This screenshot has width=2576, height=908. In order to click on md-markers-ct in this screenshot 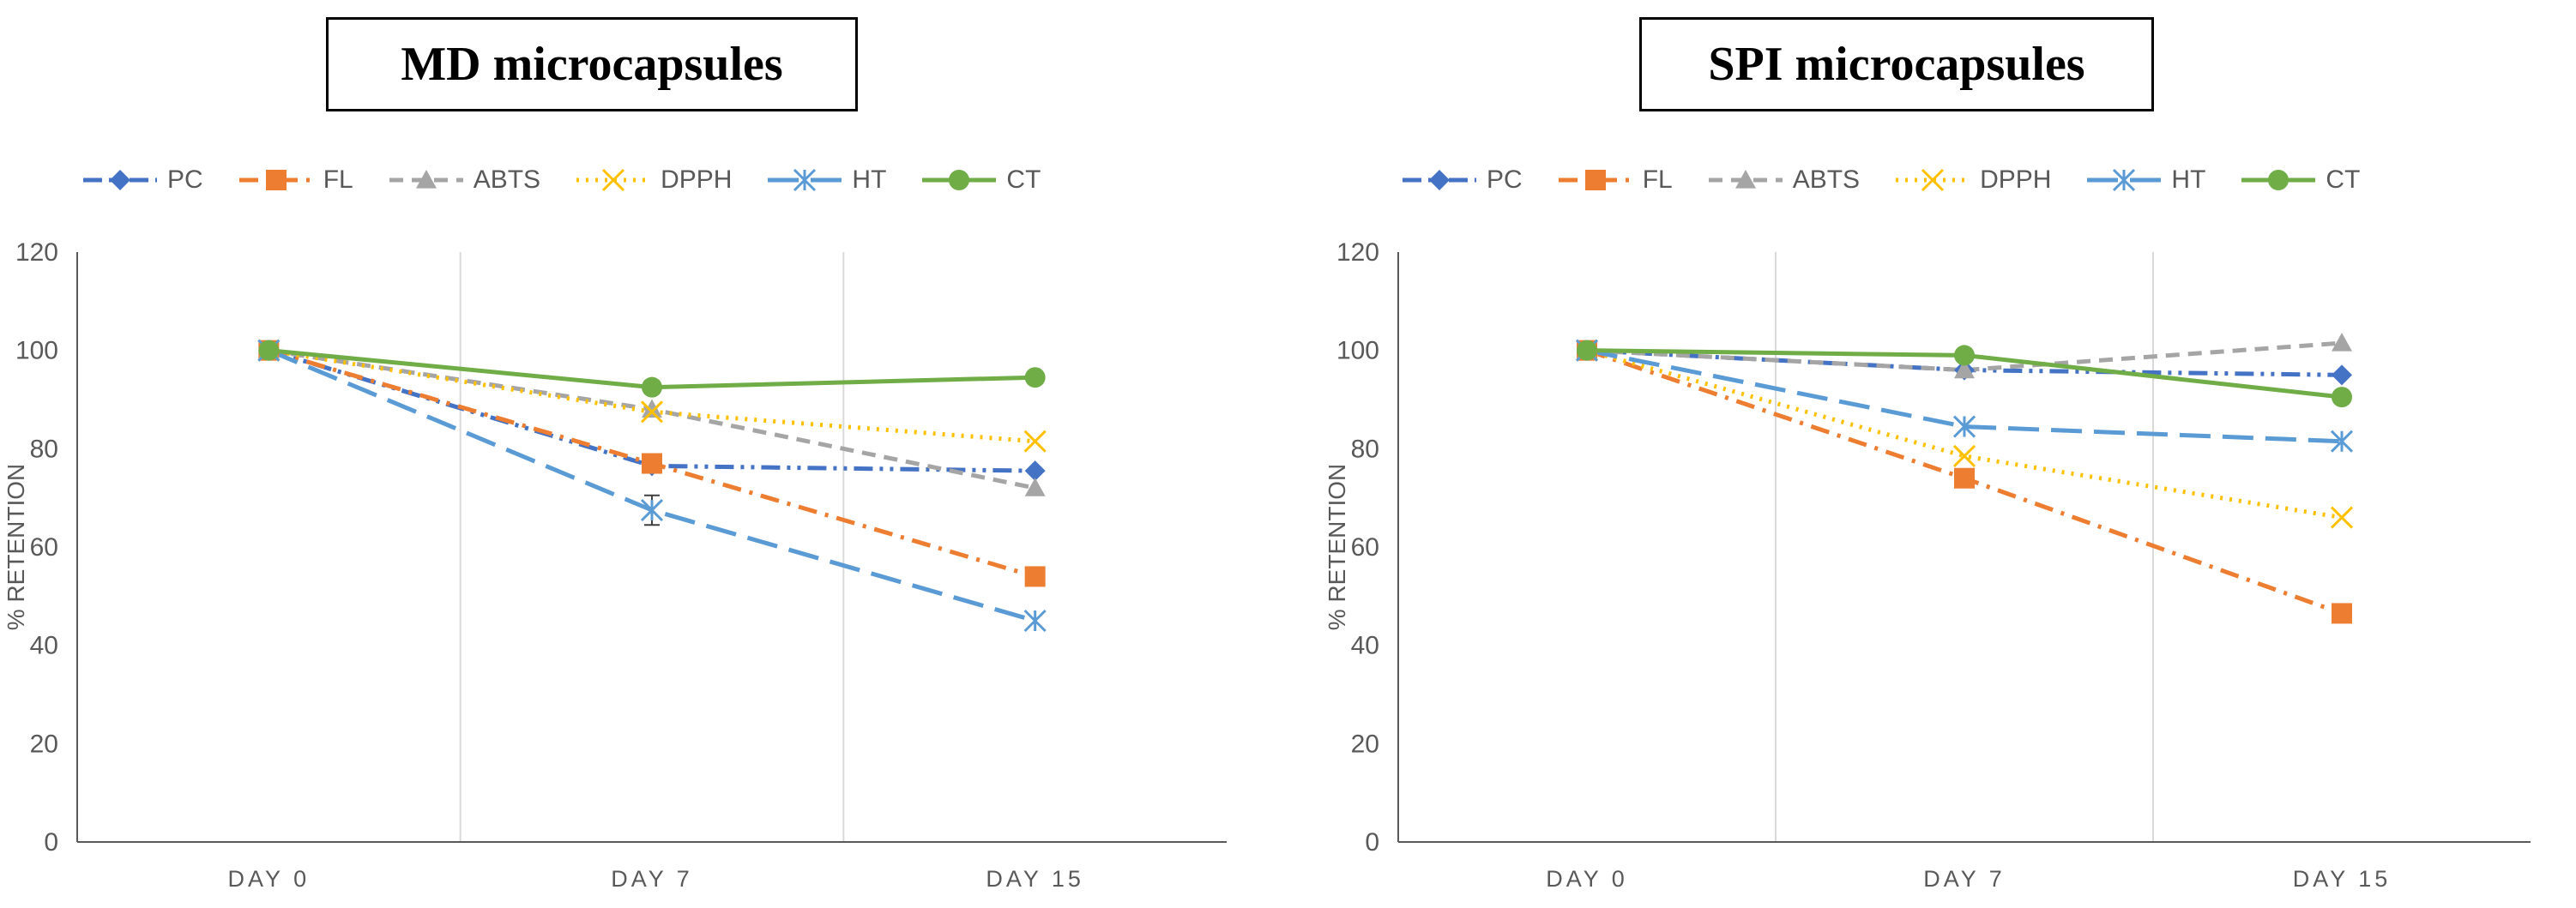, I will do `click(652, 369)`.